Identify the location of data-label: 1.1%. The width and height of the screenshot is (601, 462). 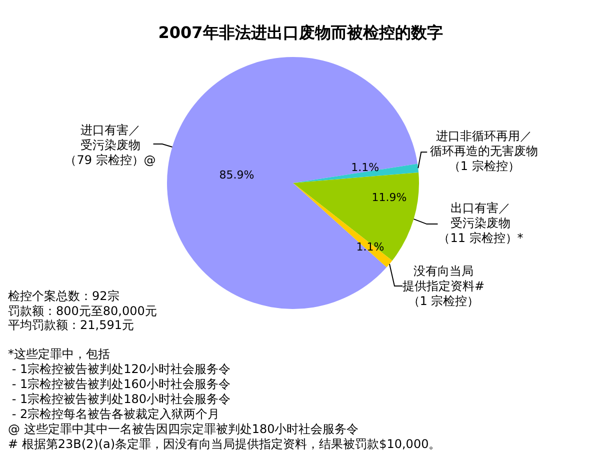
(365, 167).